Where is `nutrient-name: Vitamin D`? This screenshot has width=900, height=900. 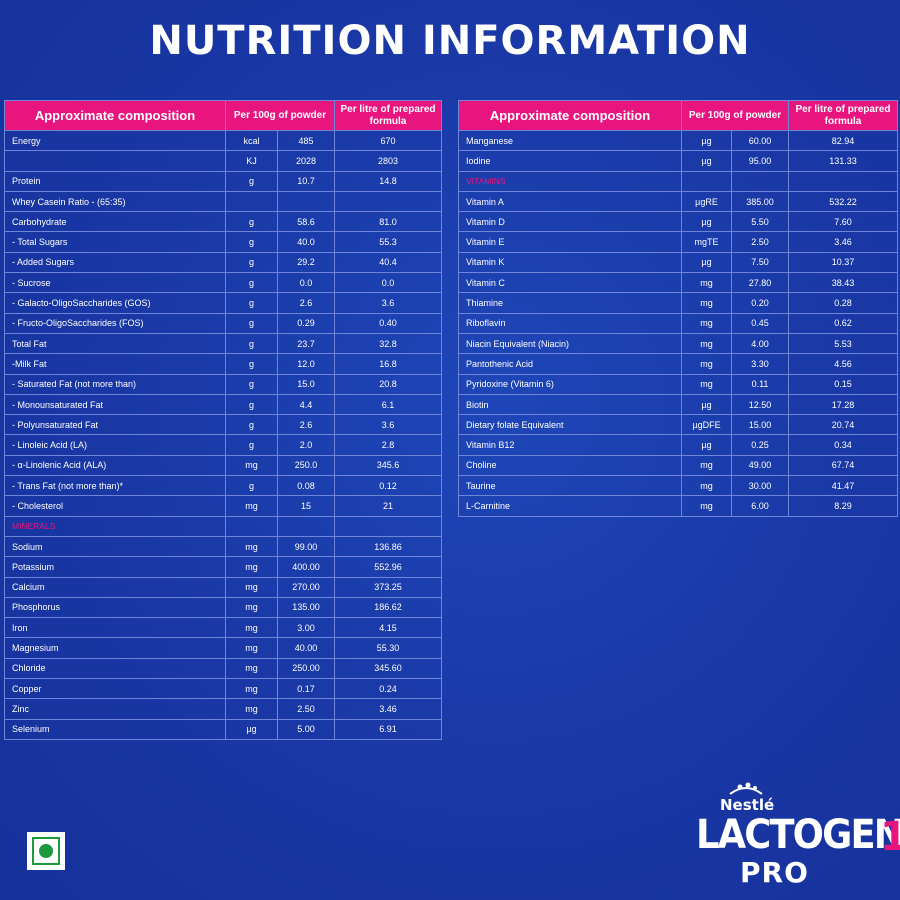 nutrient-name: Vitamin D is located at coordinates (570, 222).